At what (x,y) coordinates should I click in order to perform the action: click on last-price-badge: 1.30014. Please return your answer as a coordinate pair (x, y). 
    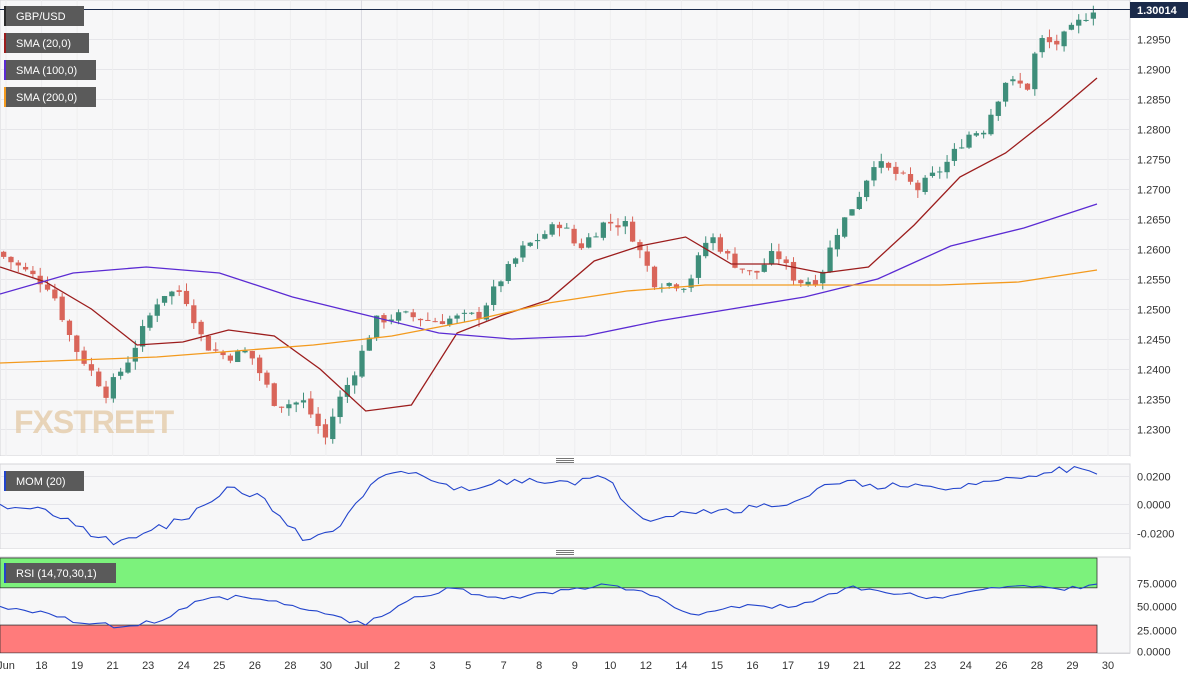
    Looking at the image, I should click on (1159, 10).